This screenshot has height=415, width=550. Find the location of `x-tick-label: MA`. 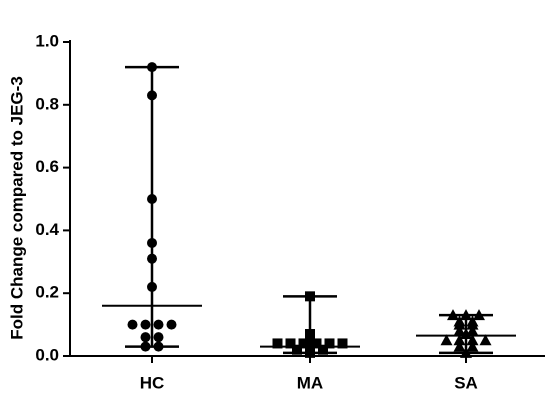

x-tick-label: MA is located at coordinates (310, 382).